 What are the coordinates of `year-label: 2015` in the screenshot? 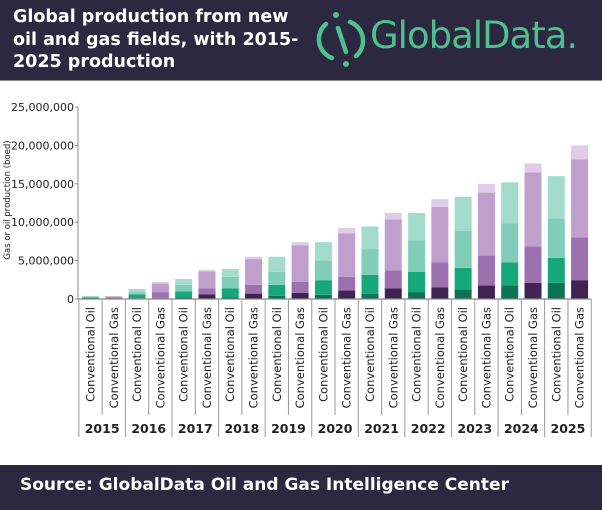 It's located at (102, 428).